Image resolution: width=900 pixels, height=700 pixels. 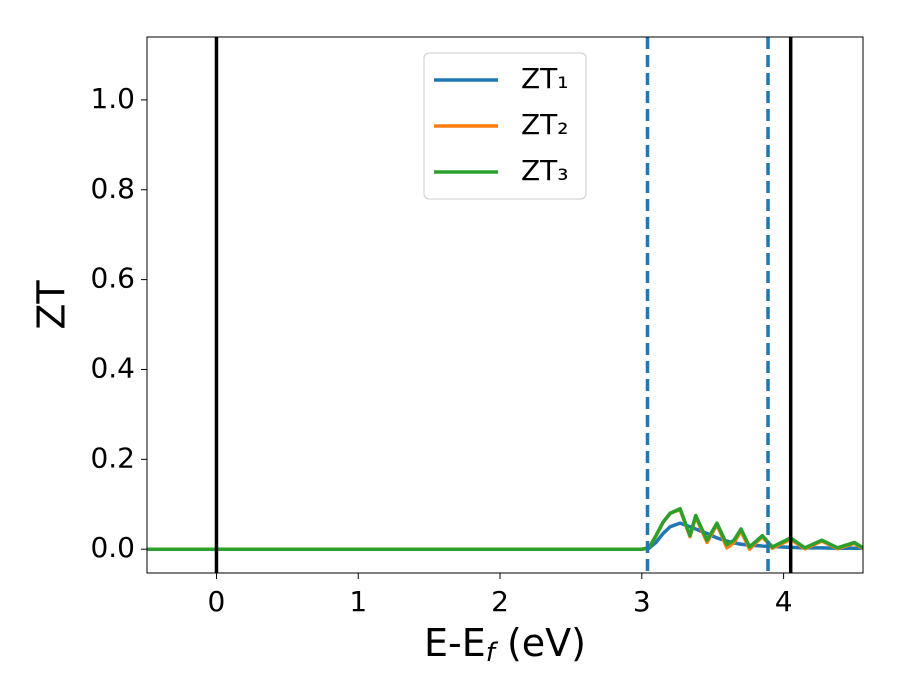 I want to click on x-tick-label: 4, so click(x=784, y=601).